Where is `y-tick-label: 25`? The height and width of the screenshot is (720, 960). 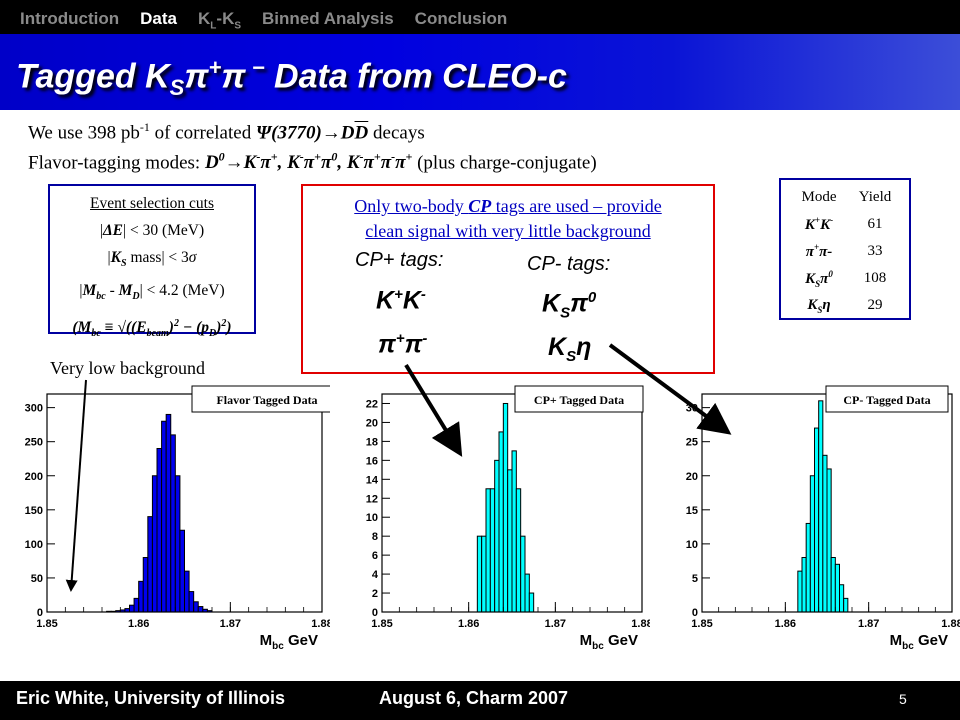 y-tick-label: 25 is located at coordinates (692, 443).